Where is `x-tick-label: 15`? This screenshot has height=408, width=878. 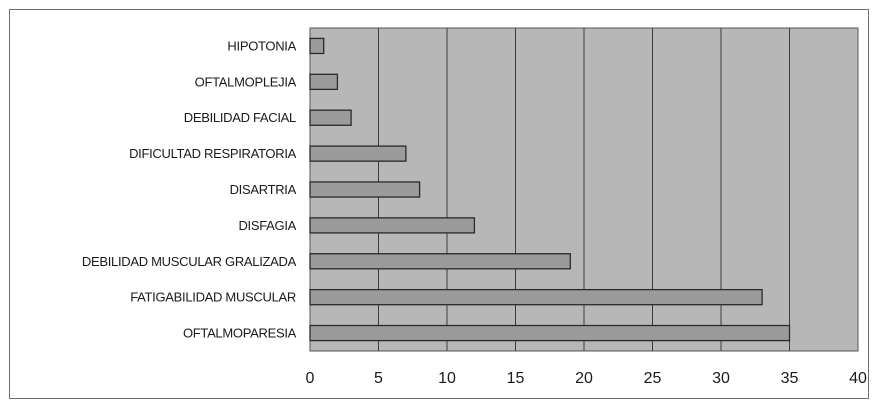
x-tick-label: 15 is located at coordinates (516, 378).